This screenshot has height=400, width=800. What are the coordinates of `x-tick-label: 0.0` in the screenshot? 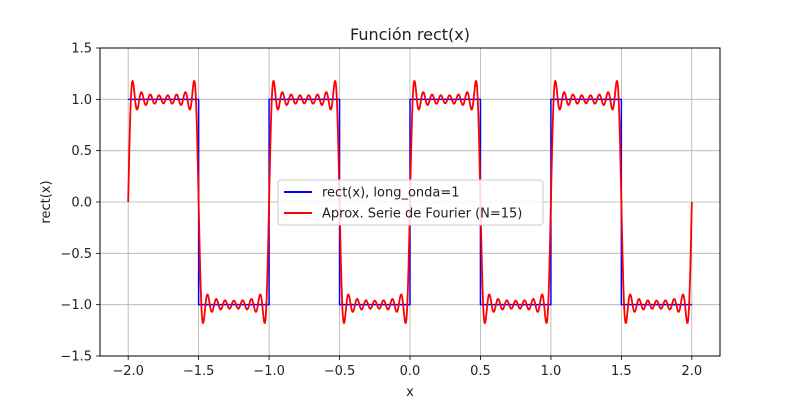 It's located at (410, 371).